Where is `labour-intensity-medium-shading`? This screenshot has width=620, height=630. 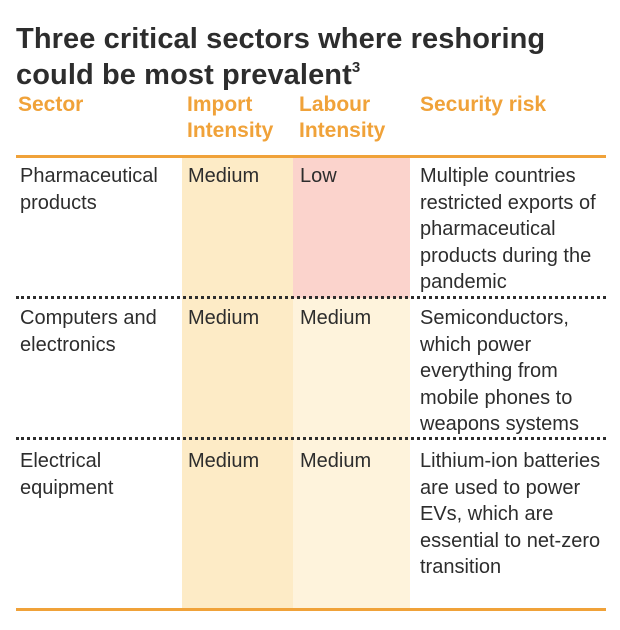
labour-intensity-medium-shading is located at coordinates (351, 454).